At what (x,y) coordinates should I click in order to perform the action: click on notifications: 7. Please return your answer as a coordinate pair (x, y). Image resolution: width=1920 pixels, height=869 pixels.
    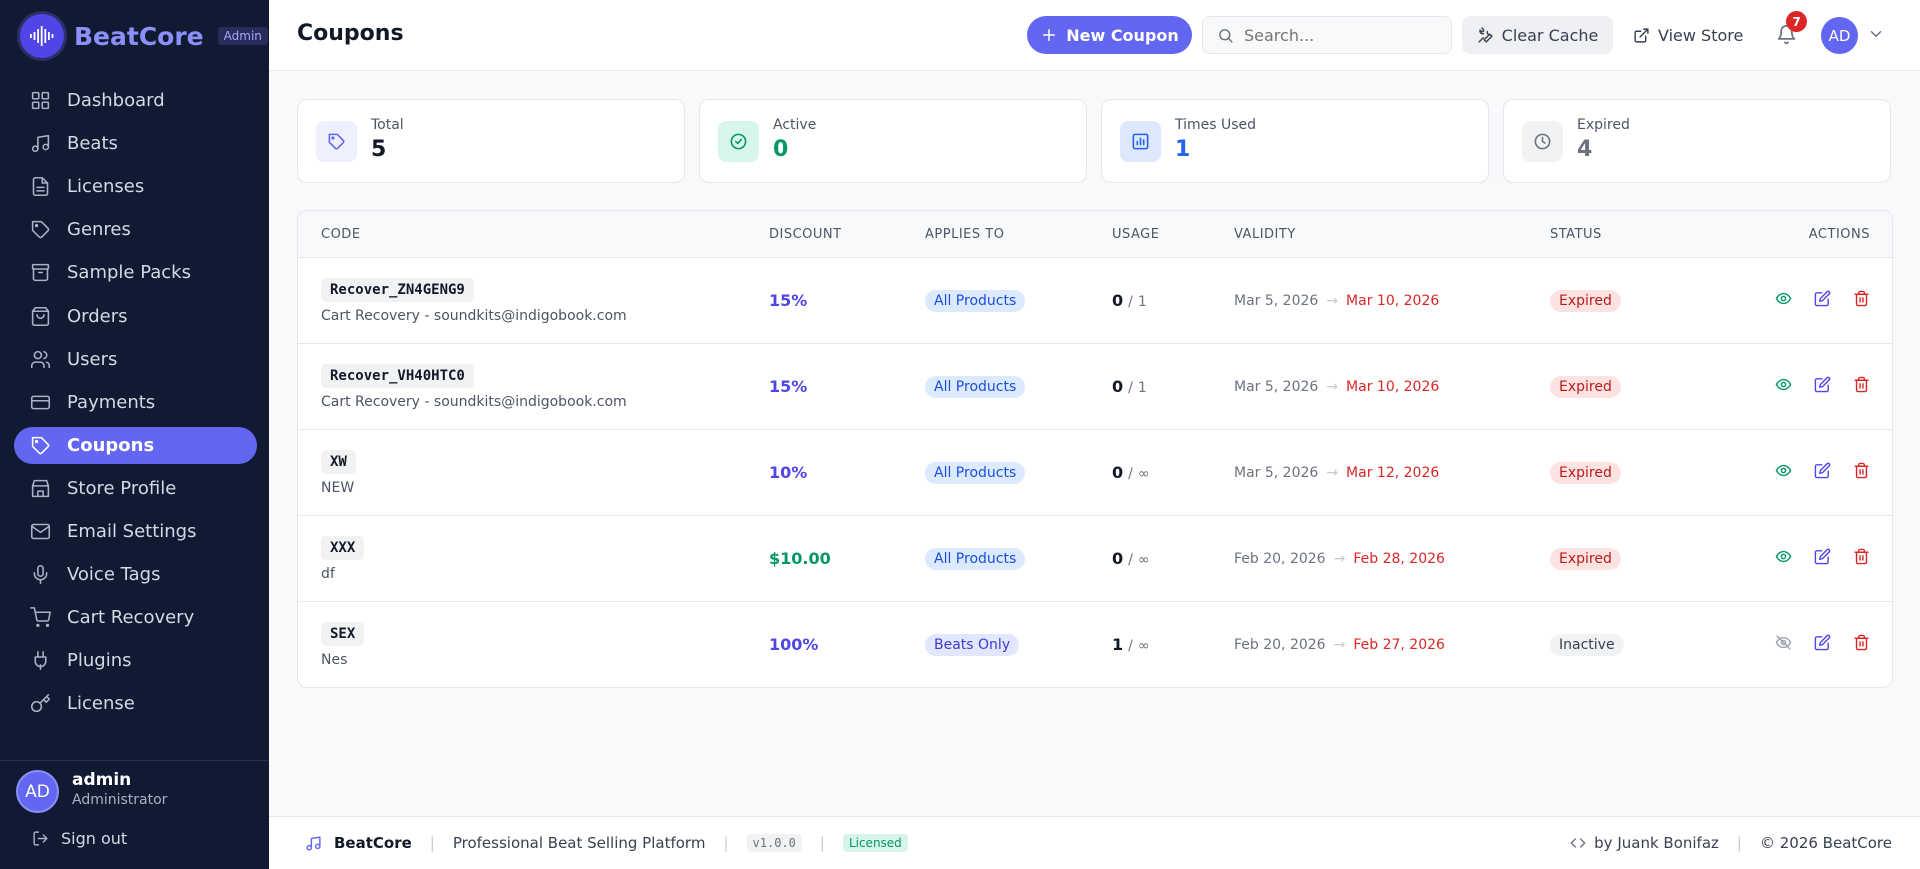
    Looking at the image, I should click on (1791, 30).